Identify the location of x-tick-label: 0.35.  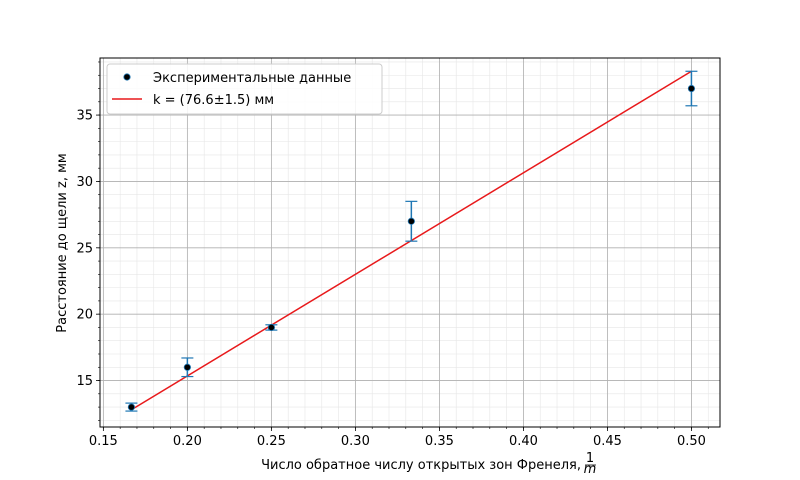
(439, 441).